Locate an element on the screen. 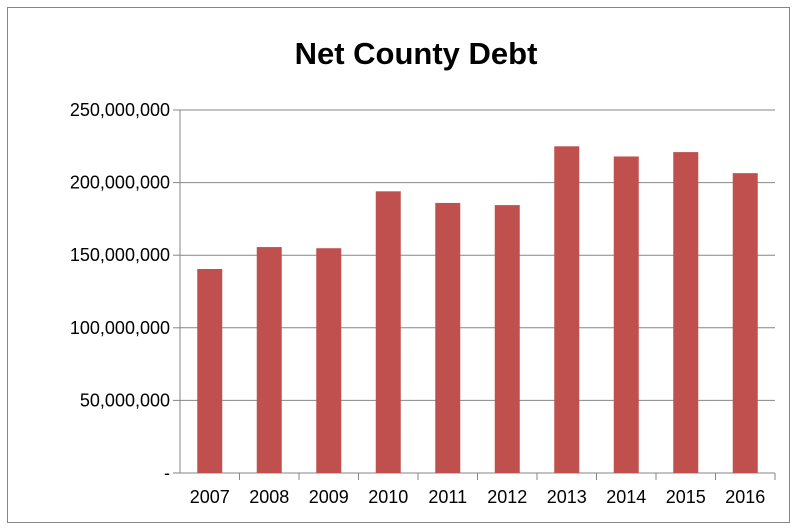 This screenshot has width=799, height=532. x-tick-label: 2015 is located at coordinates (686, 497).